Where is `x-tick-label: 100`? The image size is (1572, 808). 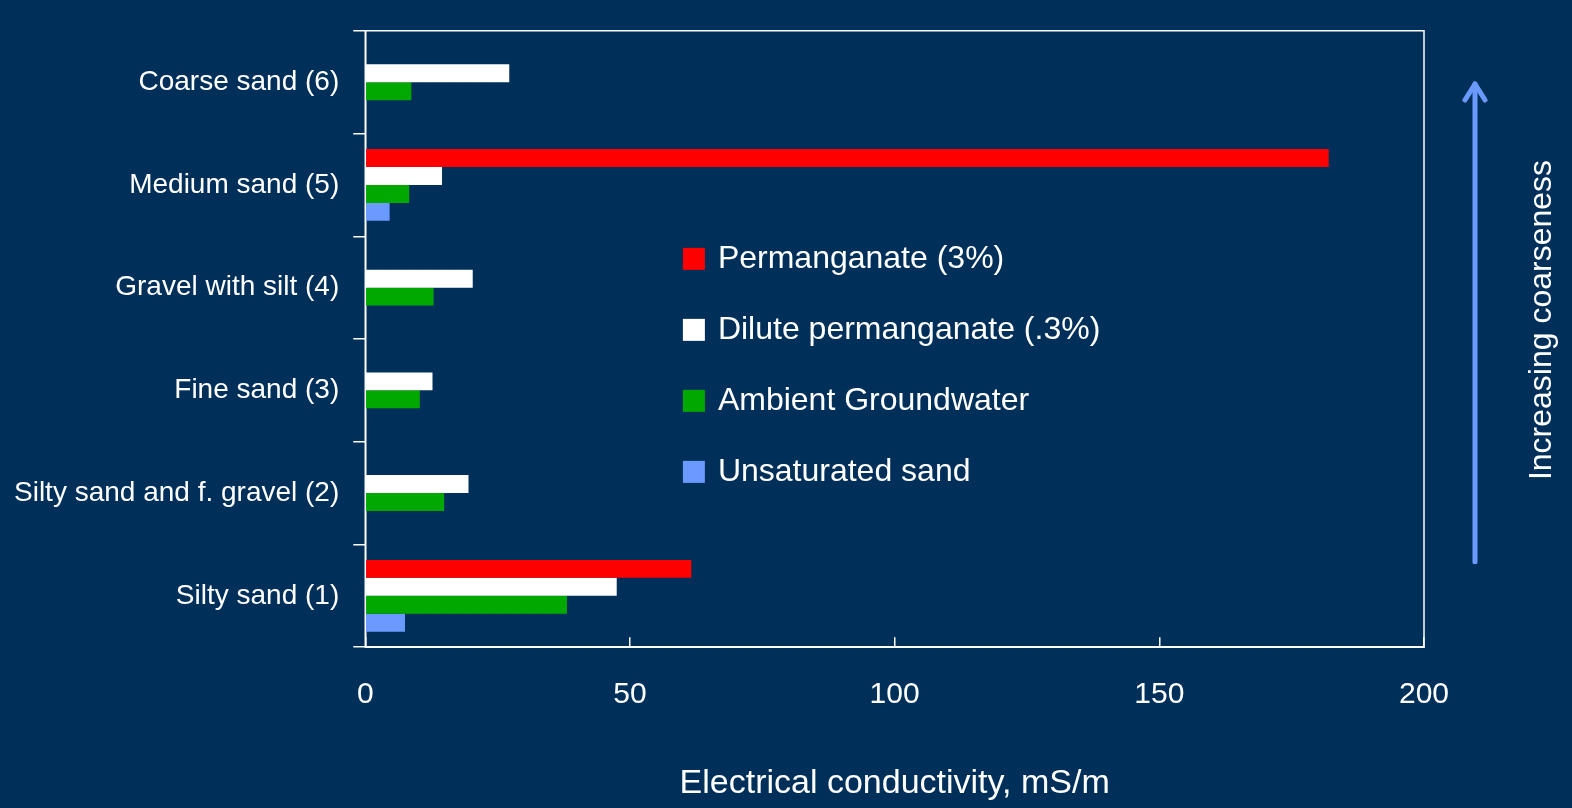
x-tick-label: 100 is located at coordinates (894, 693).